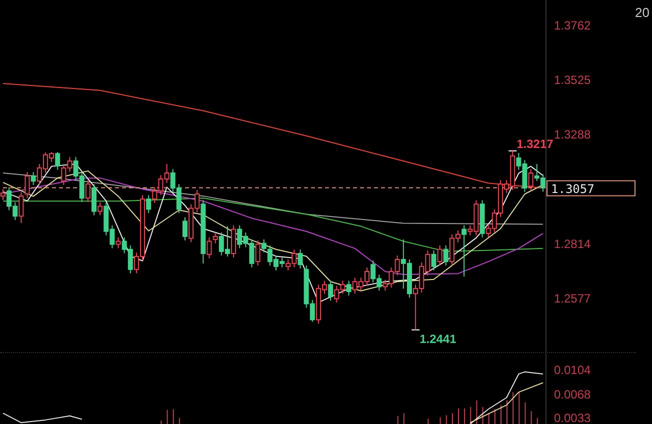  What do you see at coordinates (573, 395) in the screenshot?
I see `y-tick-label: 0.0068` at bounding box center [573, 395].